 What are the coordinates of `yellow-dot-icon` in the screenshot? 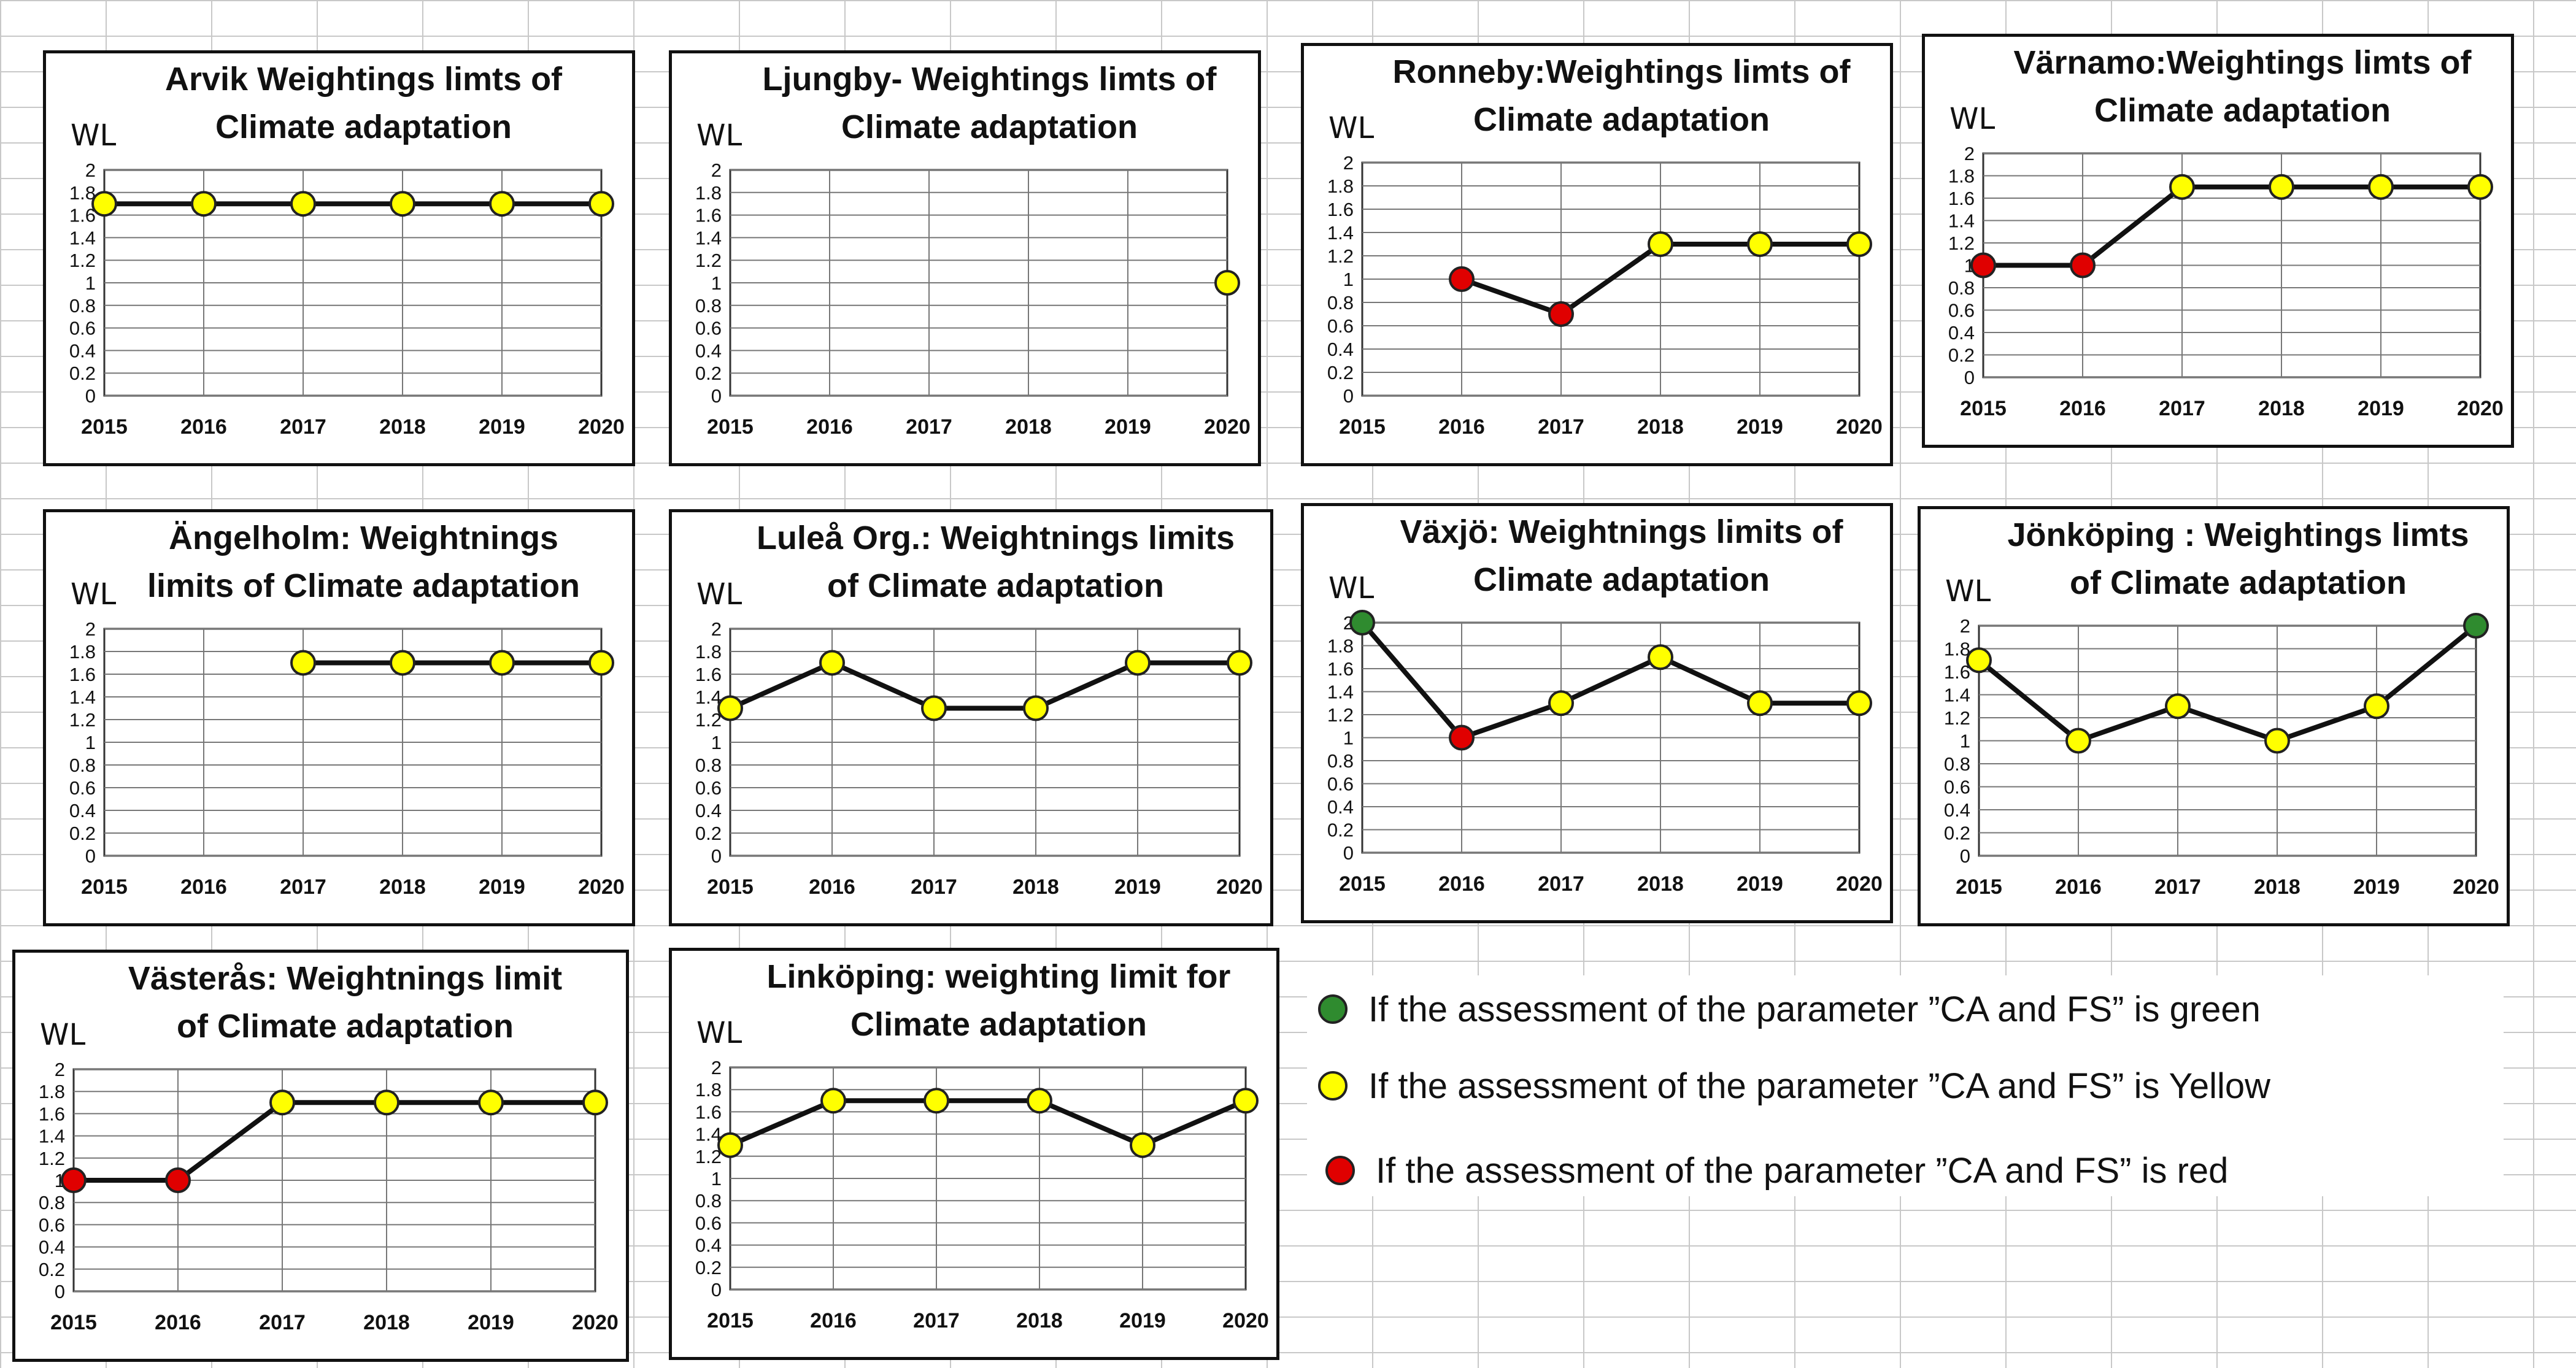 It's located at (1333, 1086).